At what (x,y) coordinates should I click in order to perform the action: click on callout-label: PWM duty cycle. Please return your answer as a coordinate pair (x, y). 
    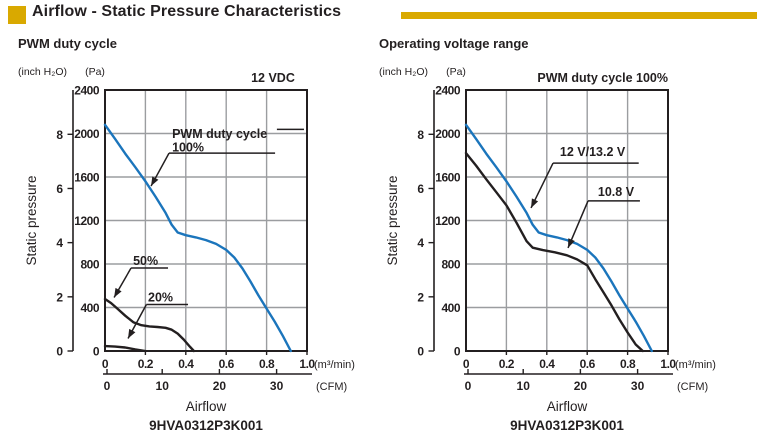
    Looking at the image, I should click on (219, 134).